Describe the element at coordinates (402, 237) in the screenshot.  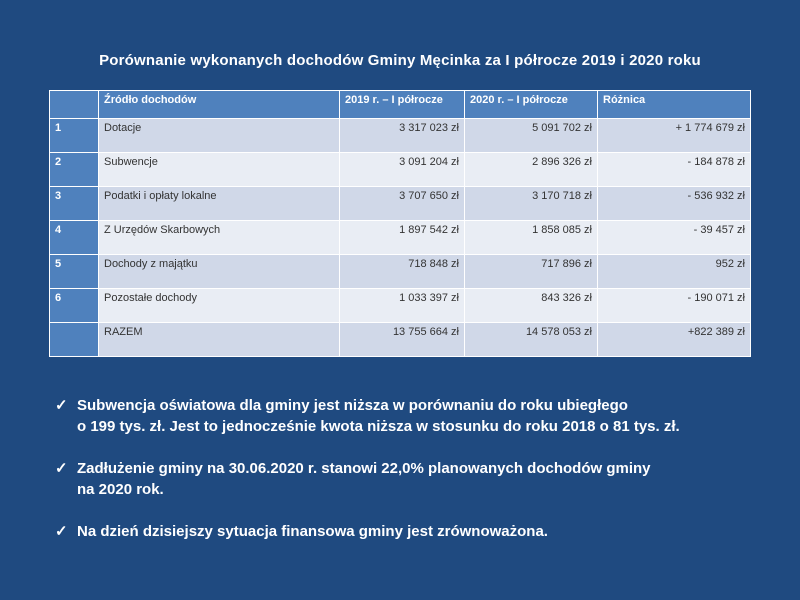
I see `value-2019-cell: 1 897 542 zł` at that location.